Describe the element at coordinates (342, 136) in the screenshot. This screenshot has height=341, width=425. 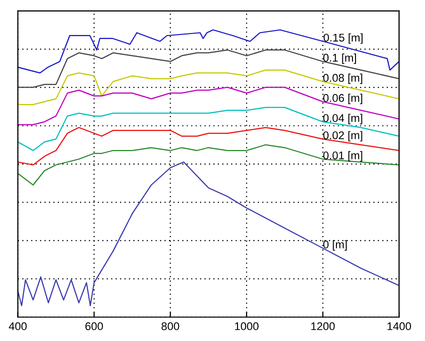
I see `series-label: 0.02 [m]` at that location.